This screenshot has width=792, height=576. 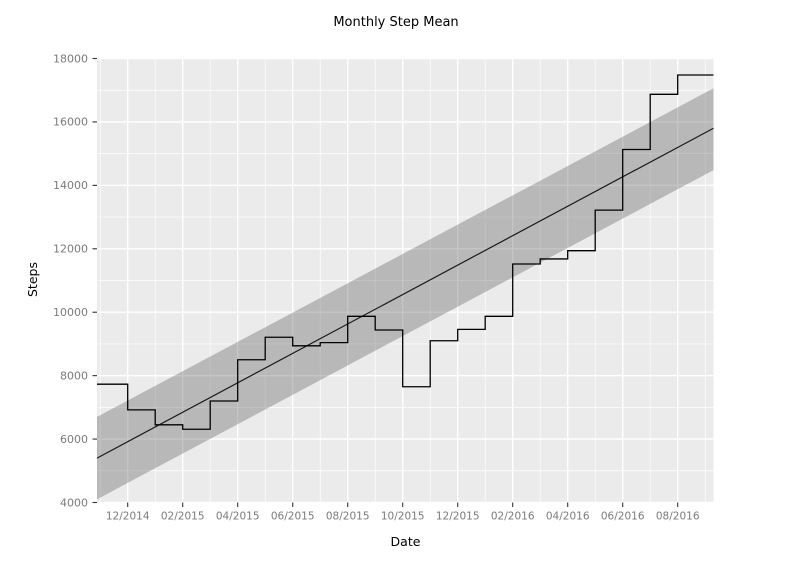 What do you see at coordinates (74, 375) in the screenshot?
I see `y-tick-label: 8000` at bounding box center [74, 375].